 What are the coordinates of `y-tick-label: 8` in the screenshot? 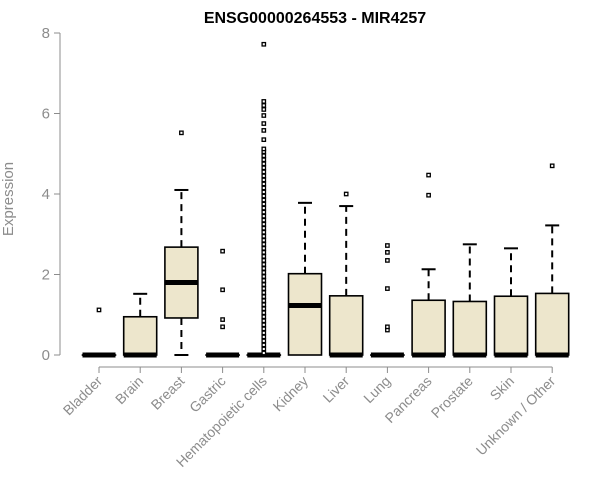 It's located at (46, 33).